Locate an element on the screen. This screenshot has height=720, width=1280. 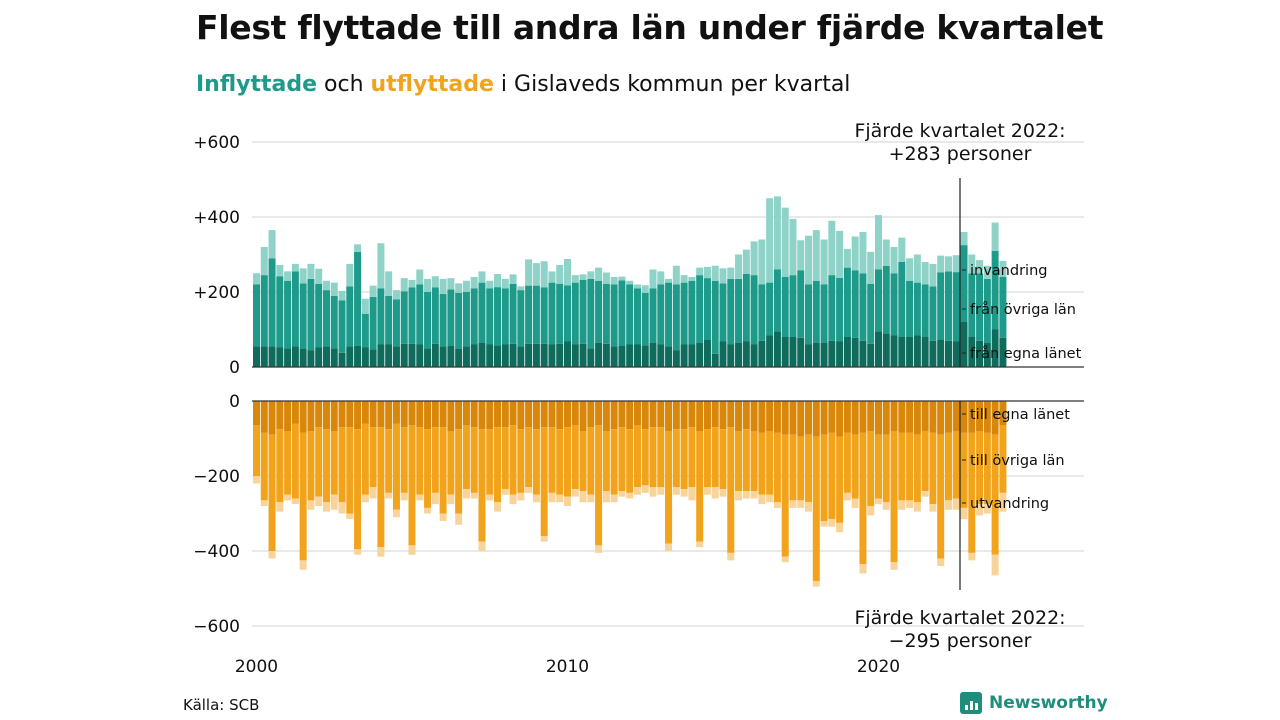
brand-name: Newsworthy is located at coordinates (1048, 703).